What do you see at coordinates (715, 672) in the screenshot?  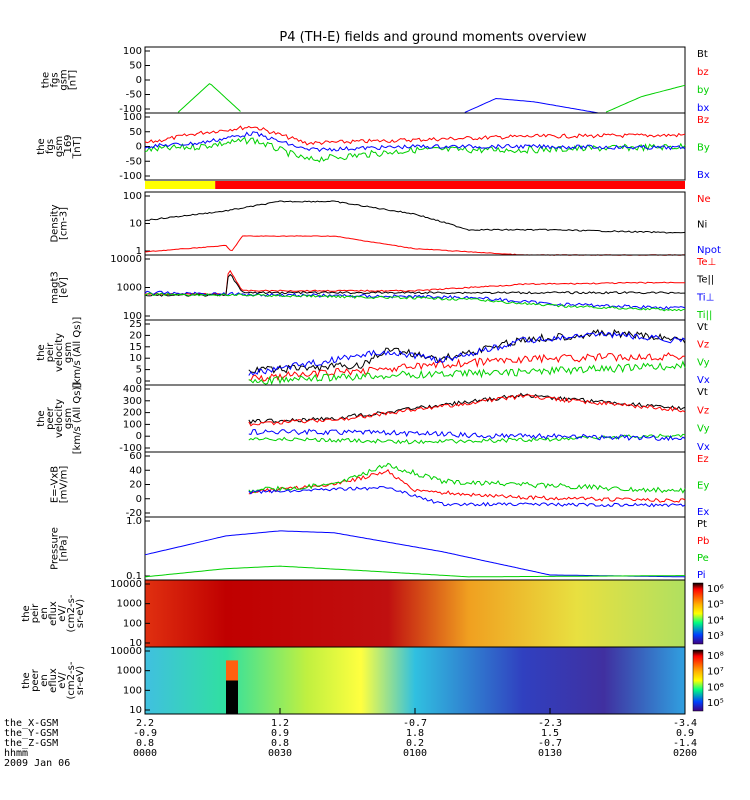 I see `colorbar-tick: 10⁷` at bounding box center [715, 672].